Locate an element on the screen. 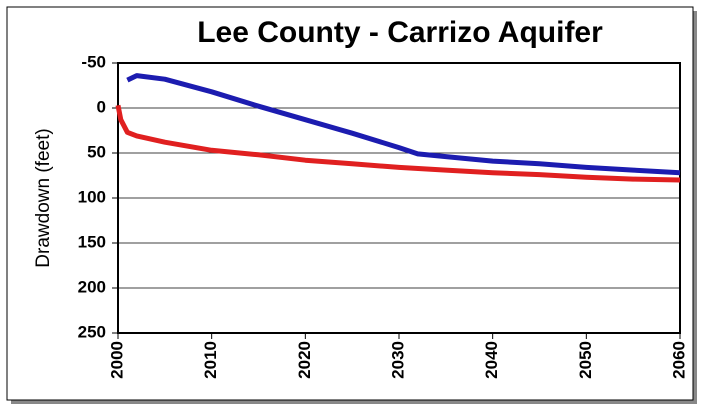 The image size is (704, 415). x-tick-label: 2010 is located at coordinates (210, 360).